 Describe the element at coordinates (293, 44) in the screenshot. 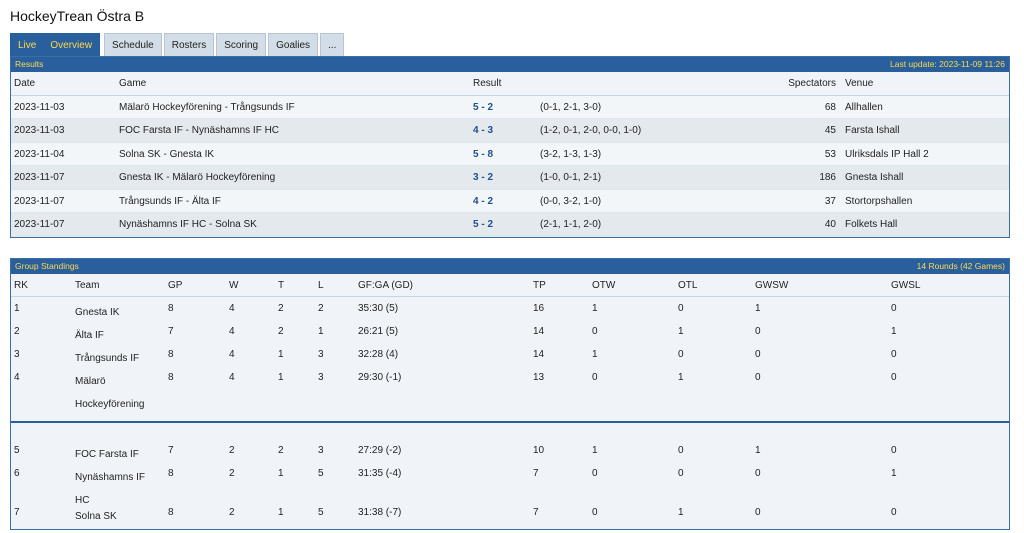

I see `tab-goalies: Goalies` at that location.